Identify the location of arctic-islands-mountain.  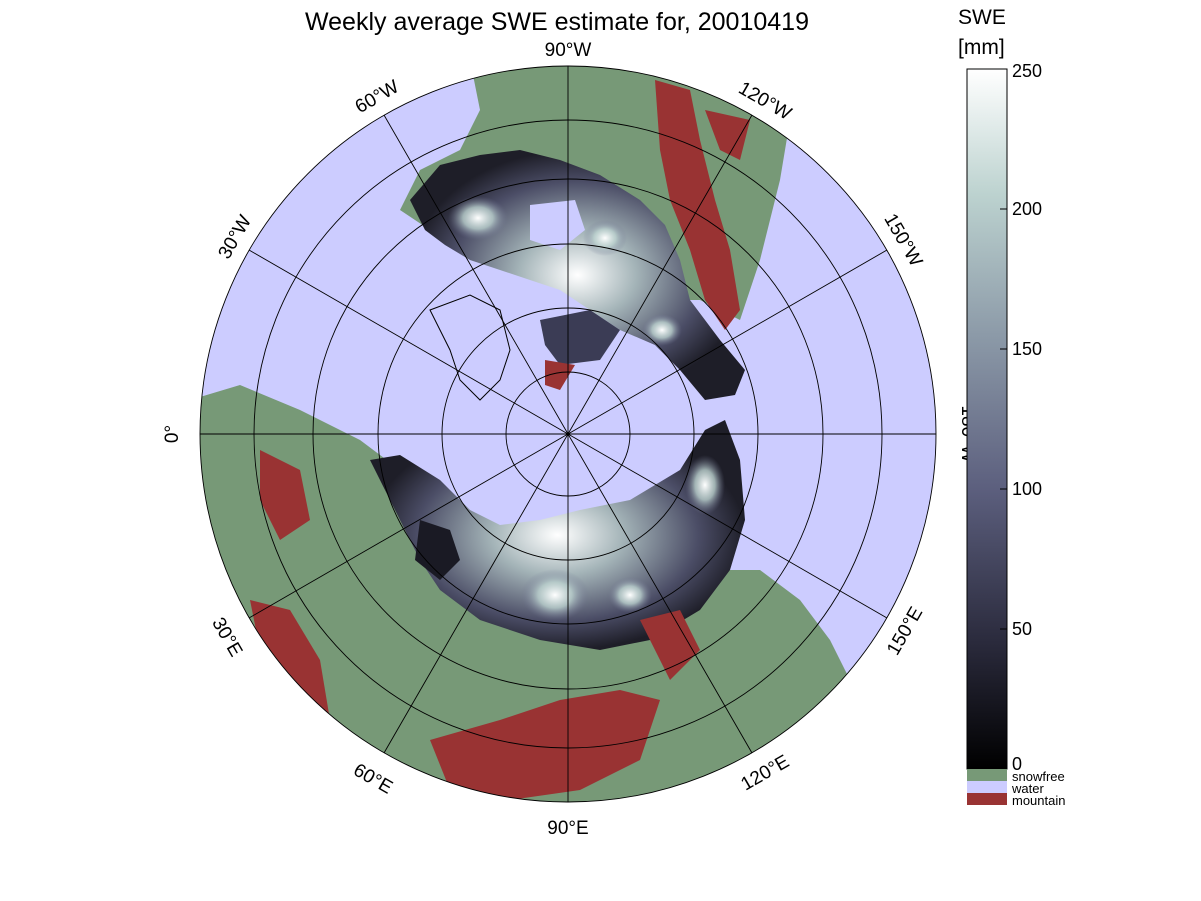
(560, 375).